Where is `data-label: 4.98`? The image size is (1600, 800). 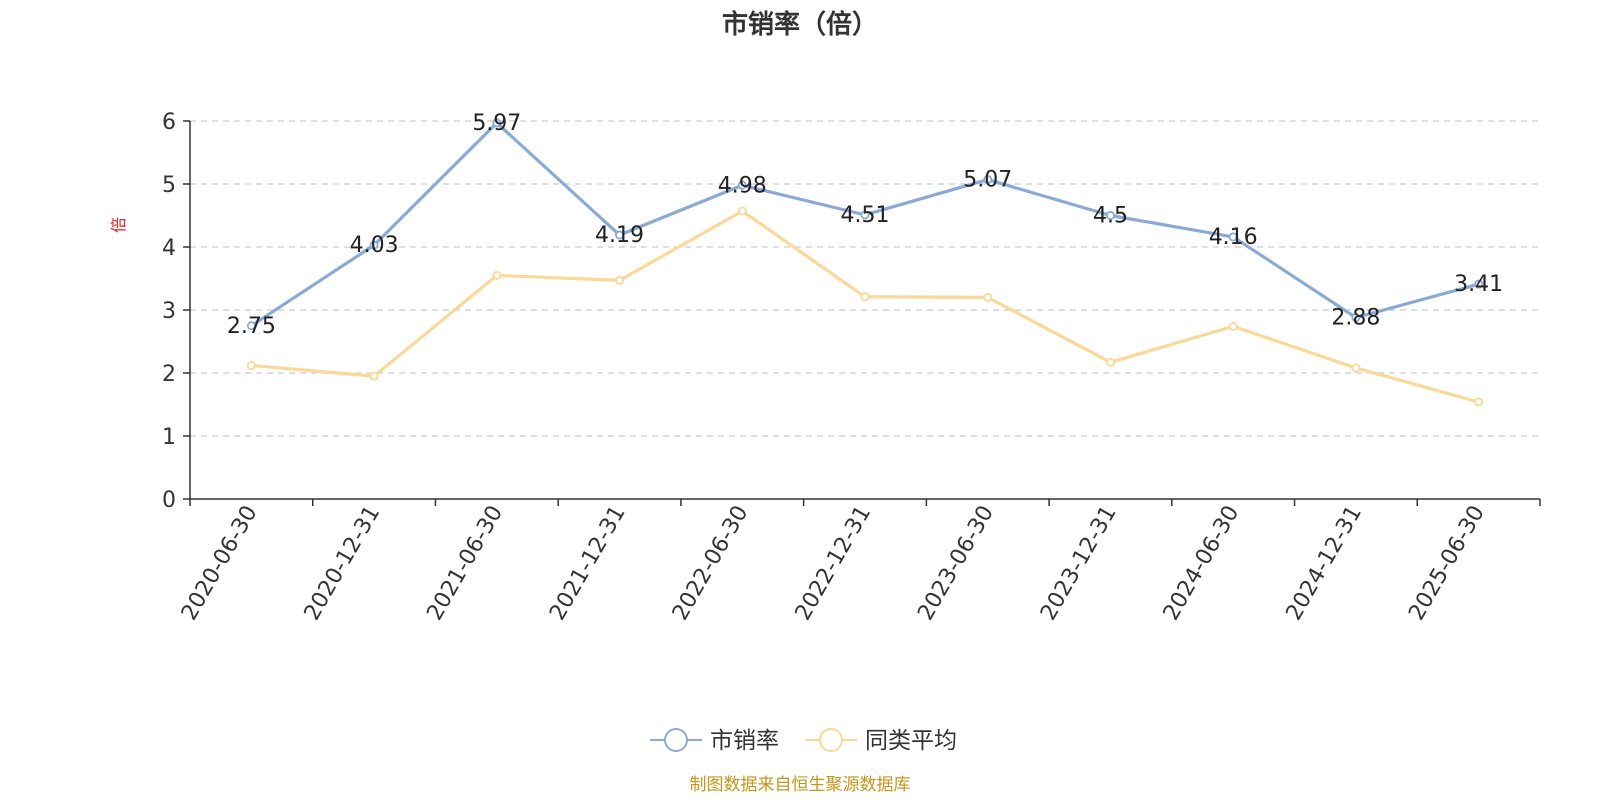
data-label: 4.98 is located at coordinates (742, 185).